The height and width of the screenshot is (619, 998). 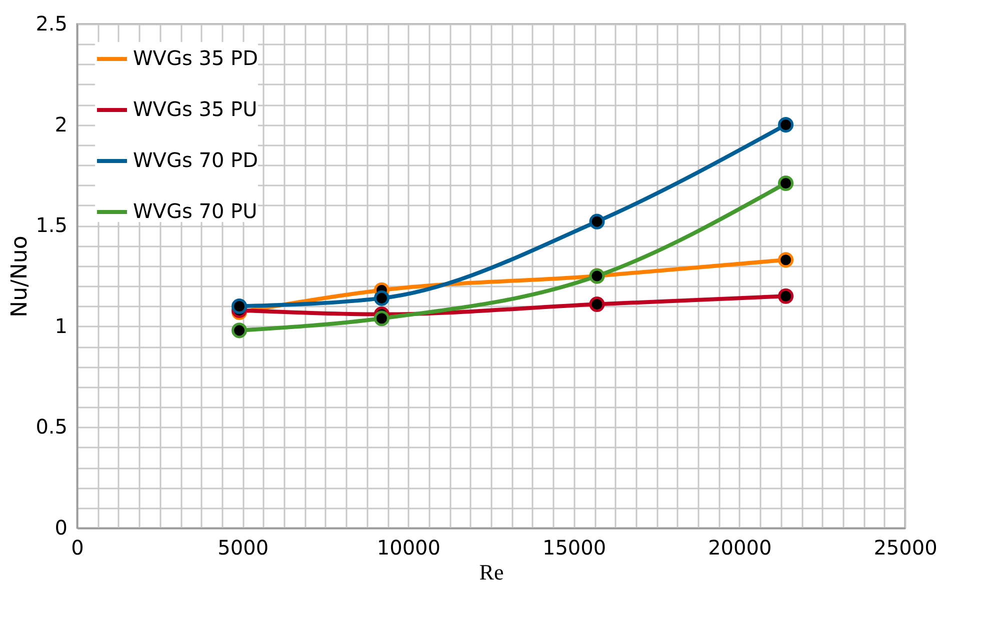 What do you see at coordinates (243, 548) in the screenshot?
I see `x-tick-label: 5000` at bounding box center [243, 548].